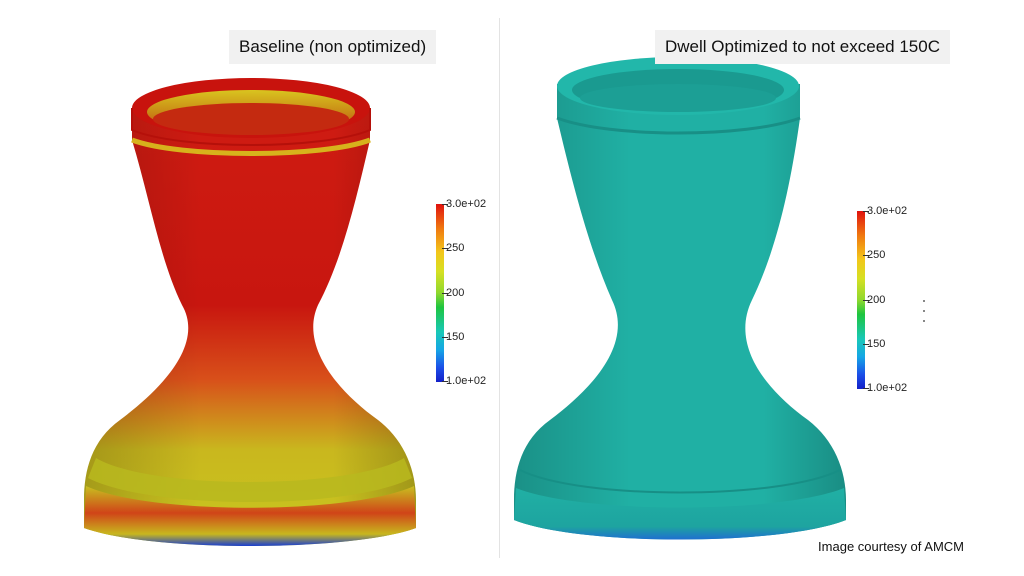 This screenshot has width=1024, height=576. What do you see at coordinates (453, 248) in the screenshot?
I see `baseline-tick-250: 250` at bounding box center [453, 248].